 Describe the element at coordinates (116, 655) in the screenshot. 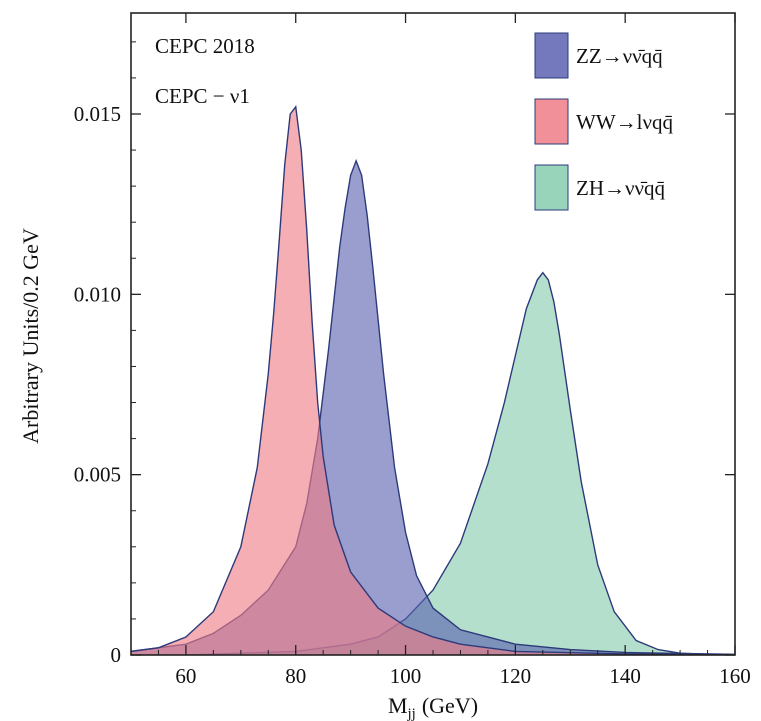

I see `y-tick-label: 0` at that location.